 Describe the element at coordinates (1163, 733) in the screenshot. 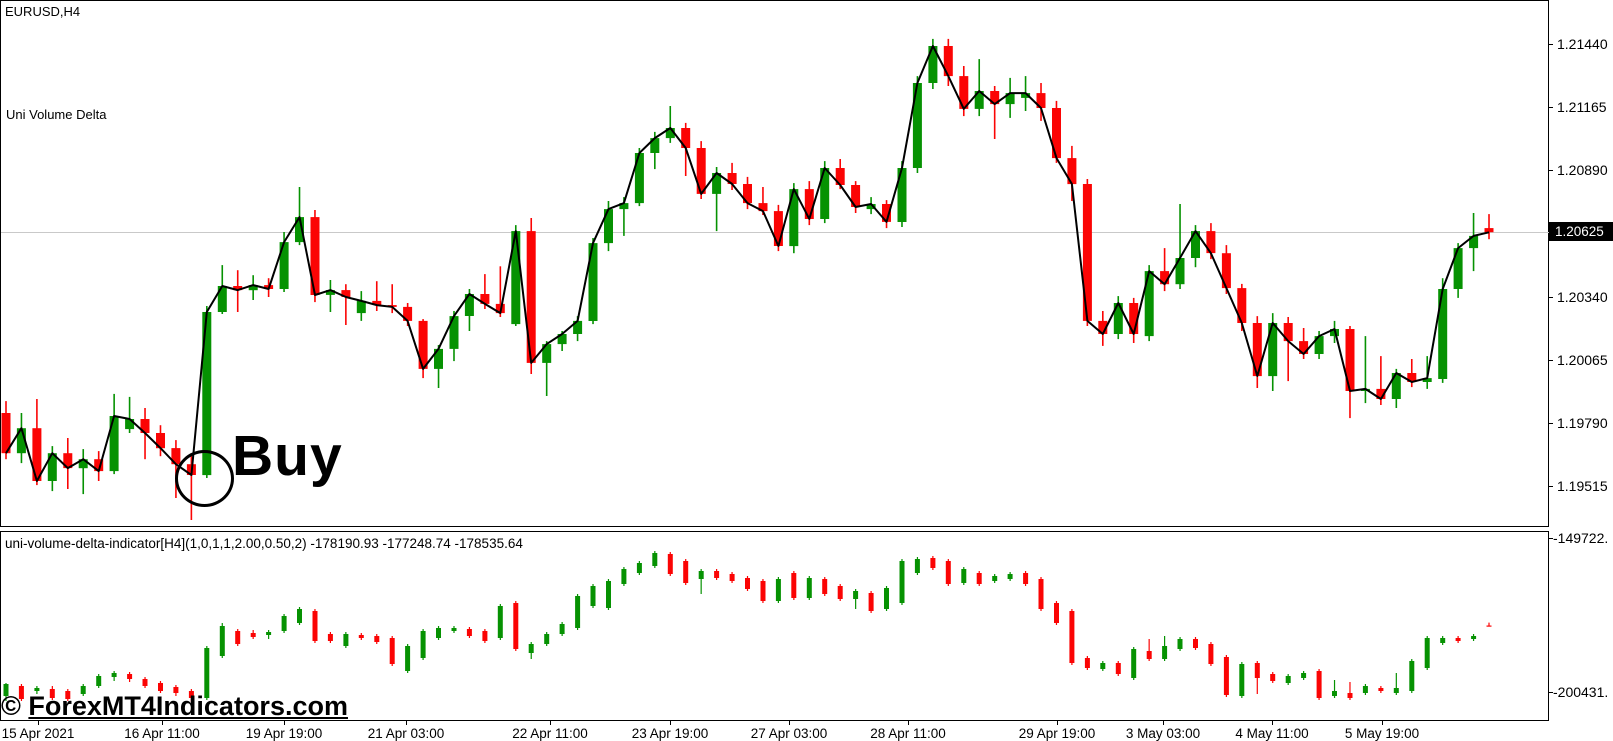

I see `time-tick-label: 3 May 03:00` at that location.